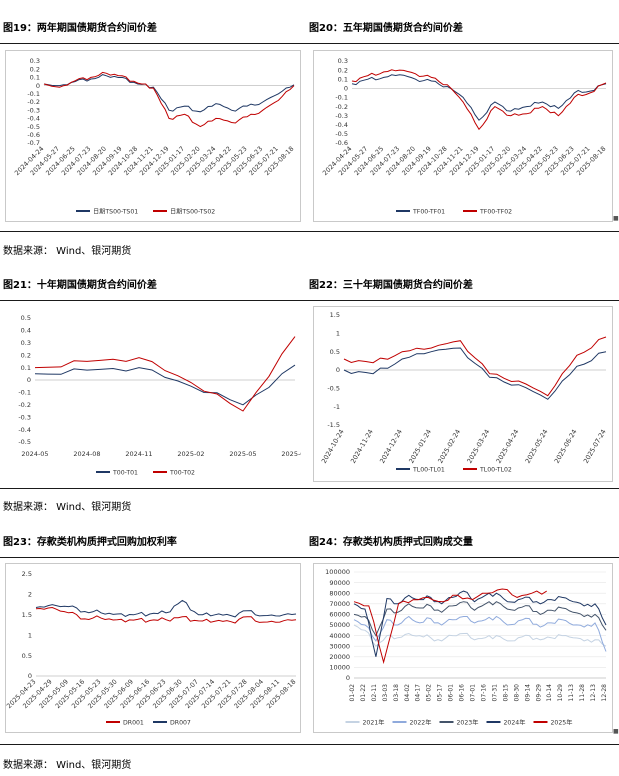  Describe the element at coordinates (27, 574) in the screenshot. I see `y-tick-label: 2.5` at that location.